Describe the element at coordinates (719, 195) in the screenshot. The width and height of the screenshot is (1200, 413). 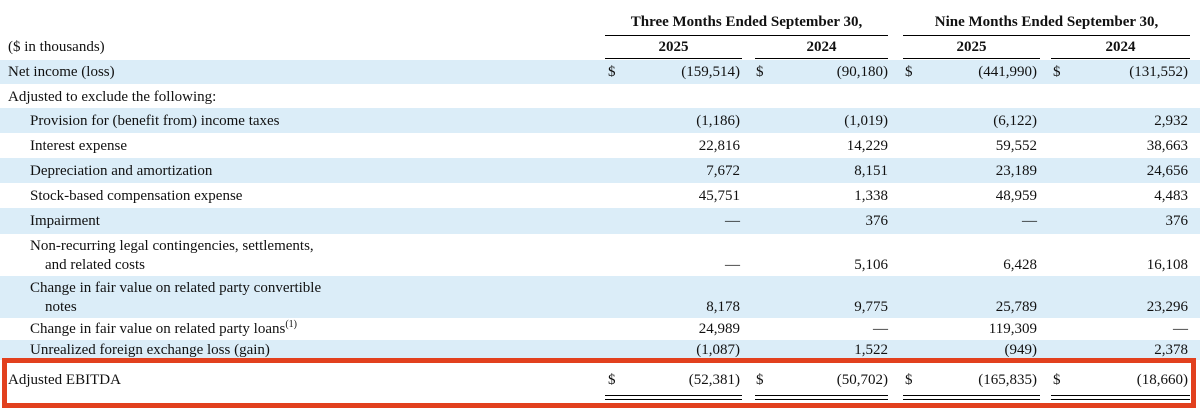
I see `value: 45,751` at that location.